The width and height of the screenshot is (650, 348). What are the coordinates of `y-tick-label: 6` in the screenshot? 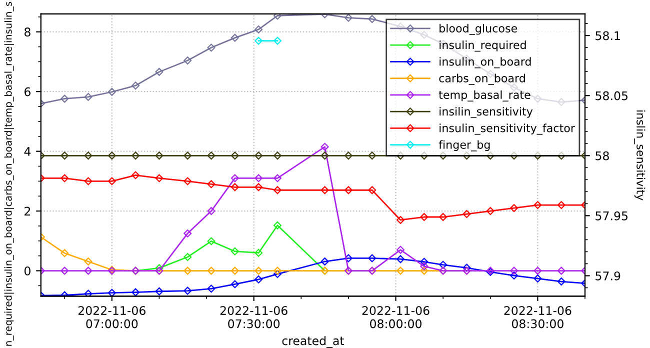 It's located at (27, 91).